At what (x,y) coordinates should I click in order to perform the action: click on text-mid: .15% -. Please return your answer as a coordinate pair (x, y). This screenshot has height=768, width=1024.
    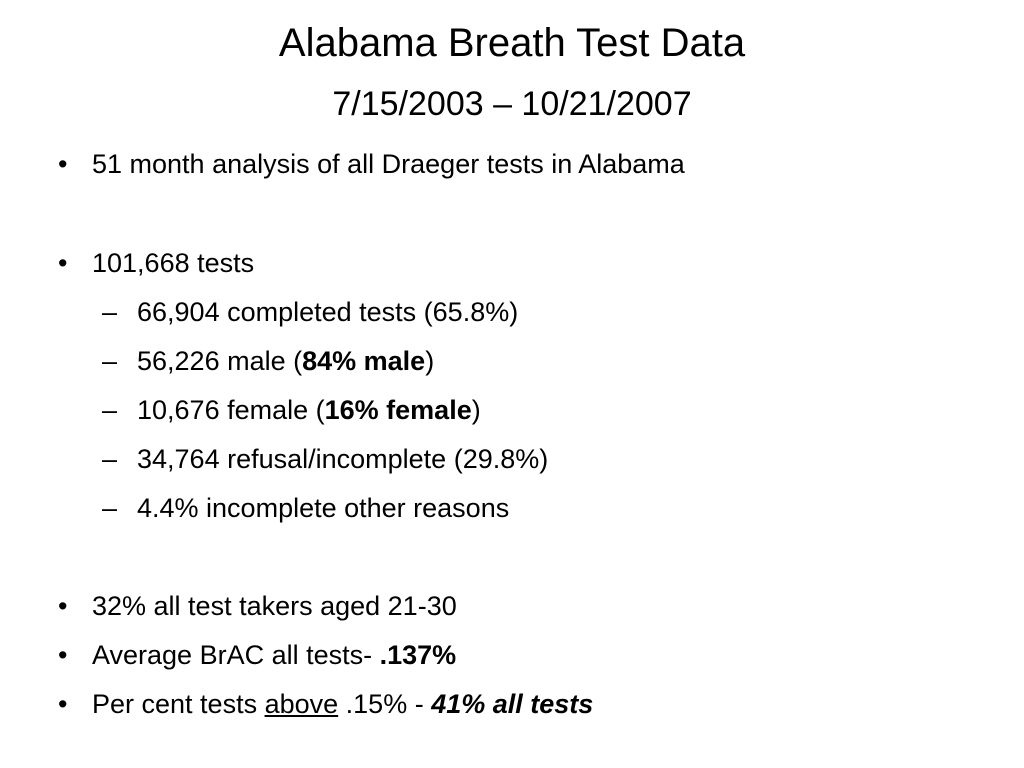
    Looking at the image, I should click on (385, 704).